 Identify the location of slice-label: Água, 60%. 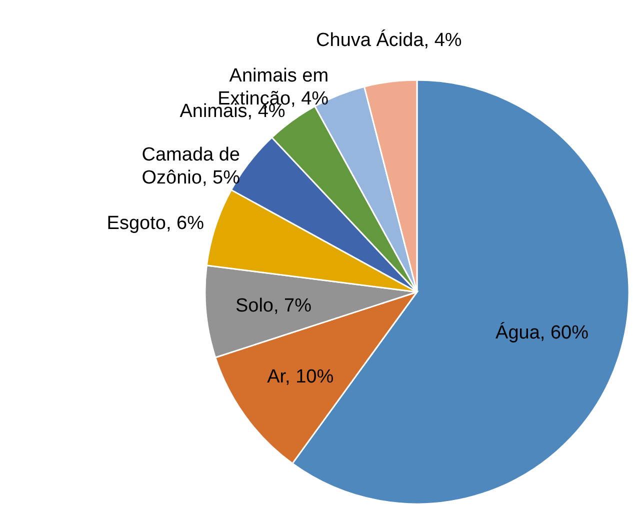
(542, 333).